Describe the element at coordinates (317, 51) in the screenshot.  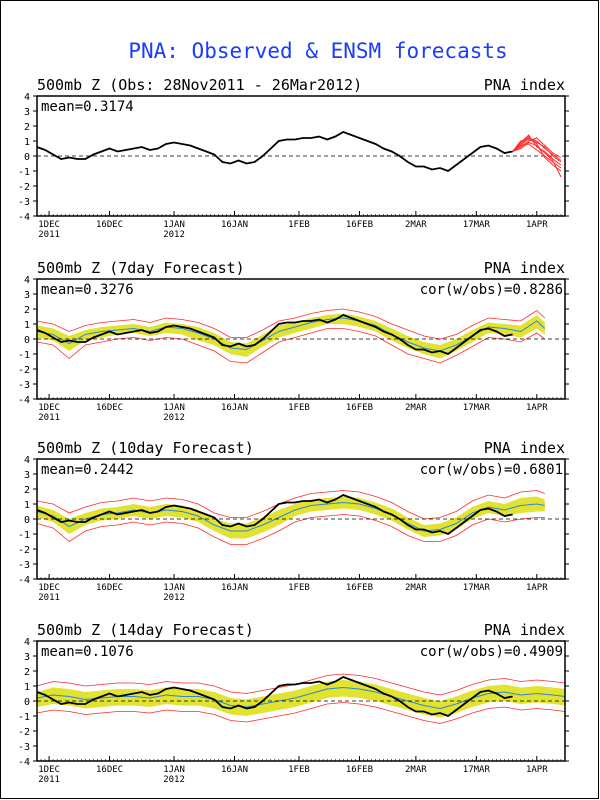
I see `figure-title: PNA: Observed & ENSM forecasts` at that location.